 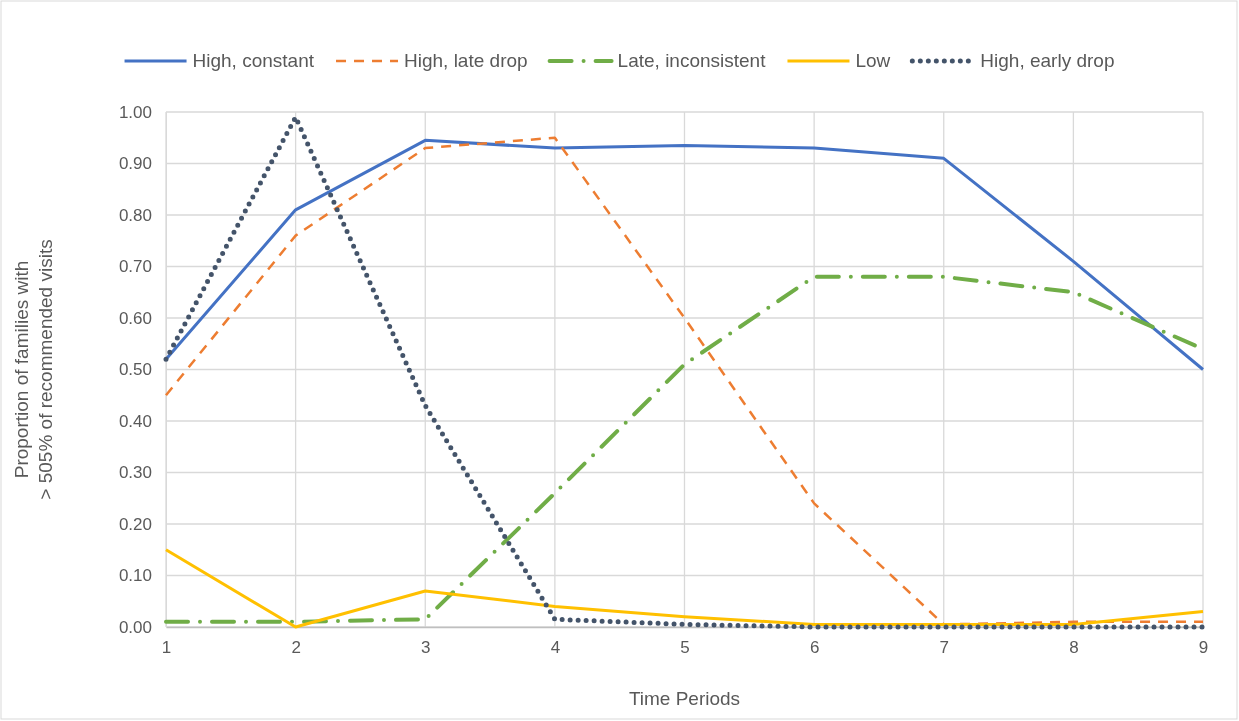 What do you see at coordinates (684, 698) in the screenshot?
I see `x-axis-title: Time Periods` at bounding box center [684, 698].